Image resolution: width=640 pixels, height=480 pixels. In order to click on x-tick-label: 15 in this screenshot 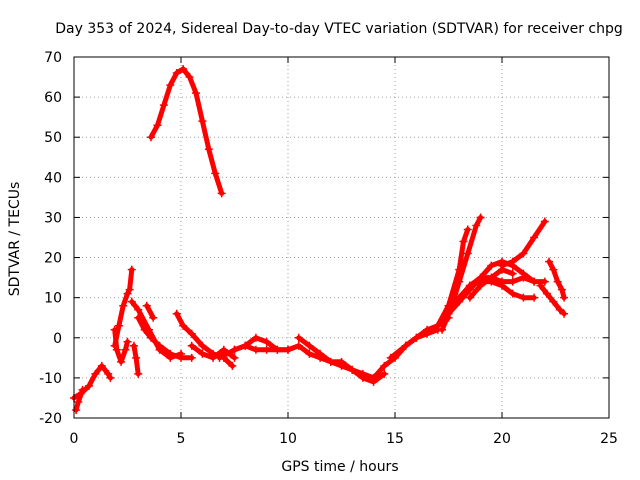, I will do `click(395, 439)`.